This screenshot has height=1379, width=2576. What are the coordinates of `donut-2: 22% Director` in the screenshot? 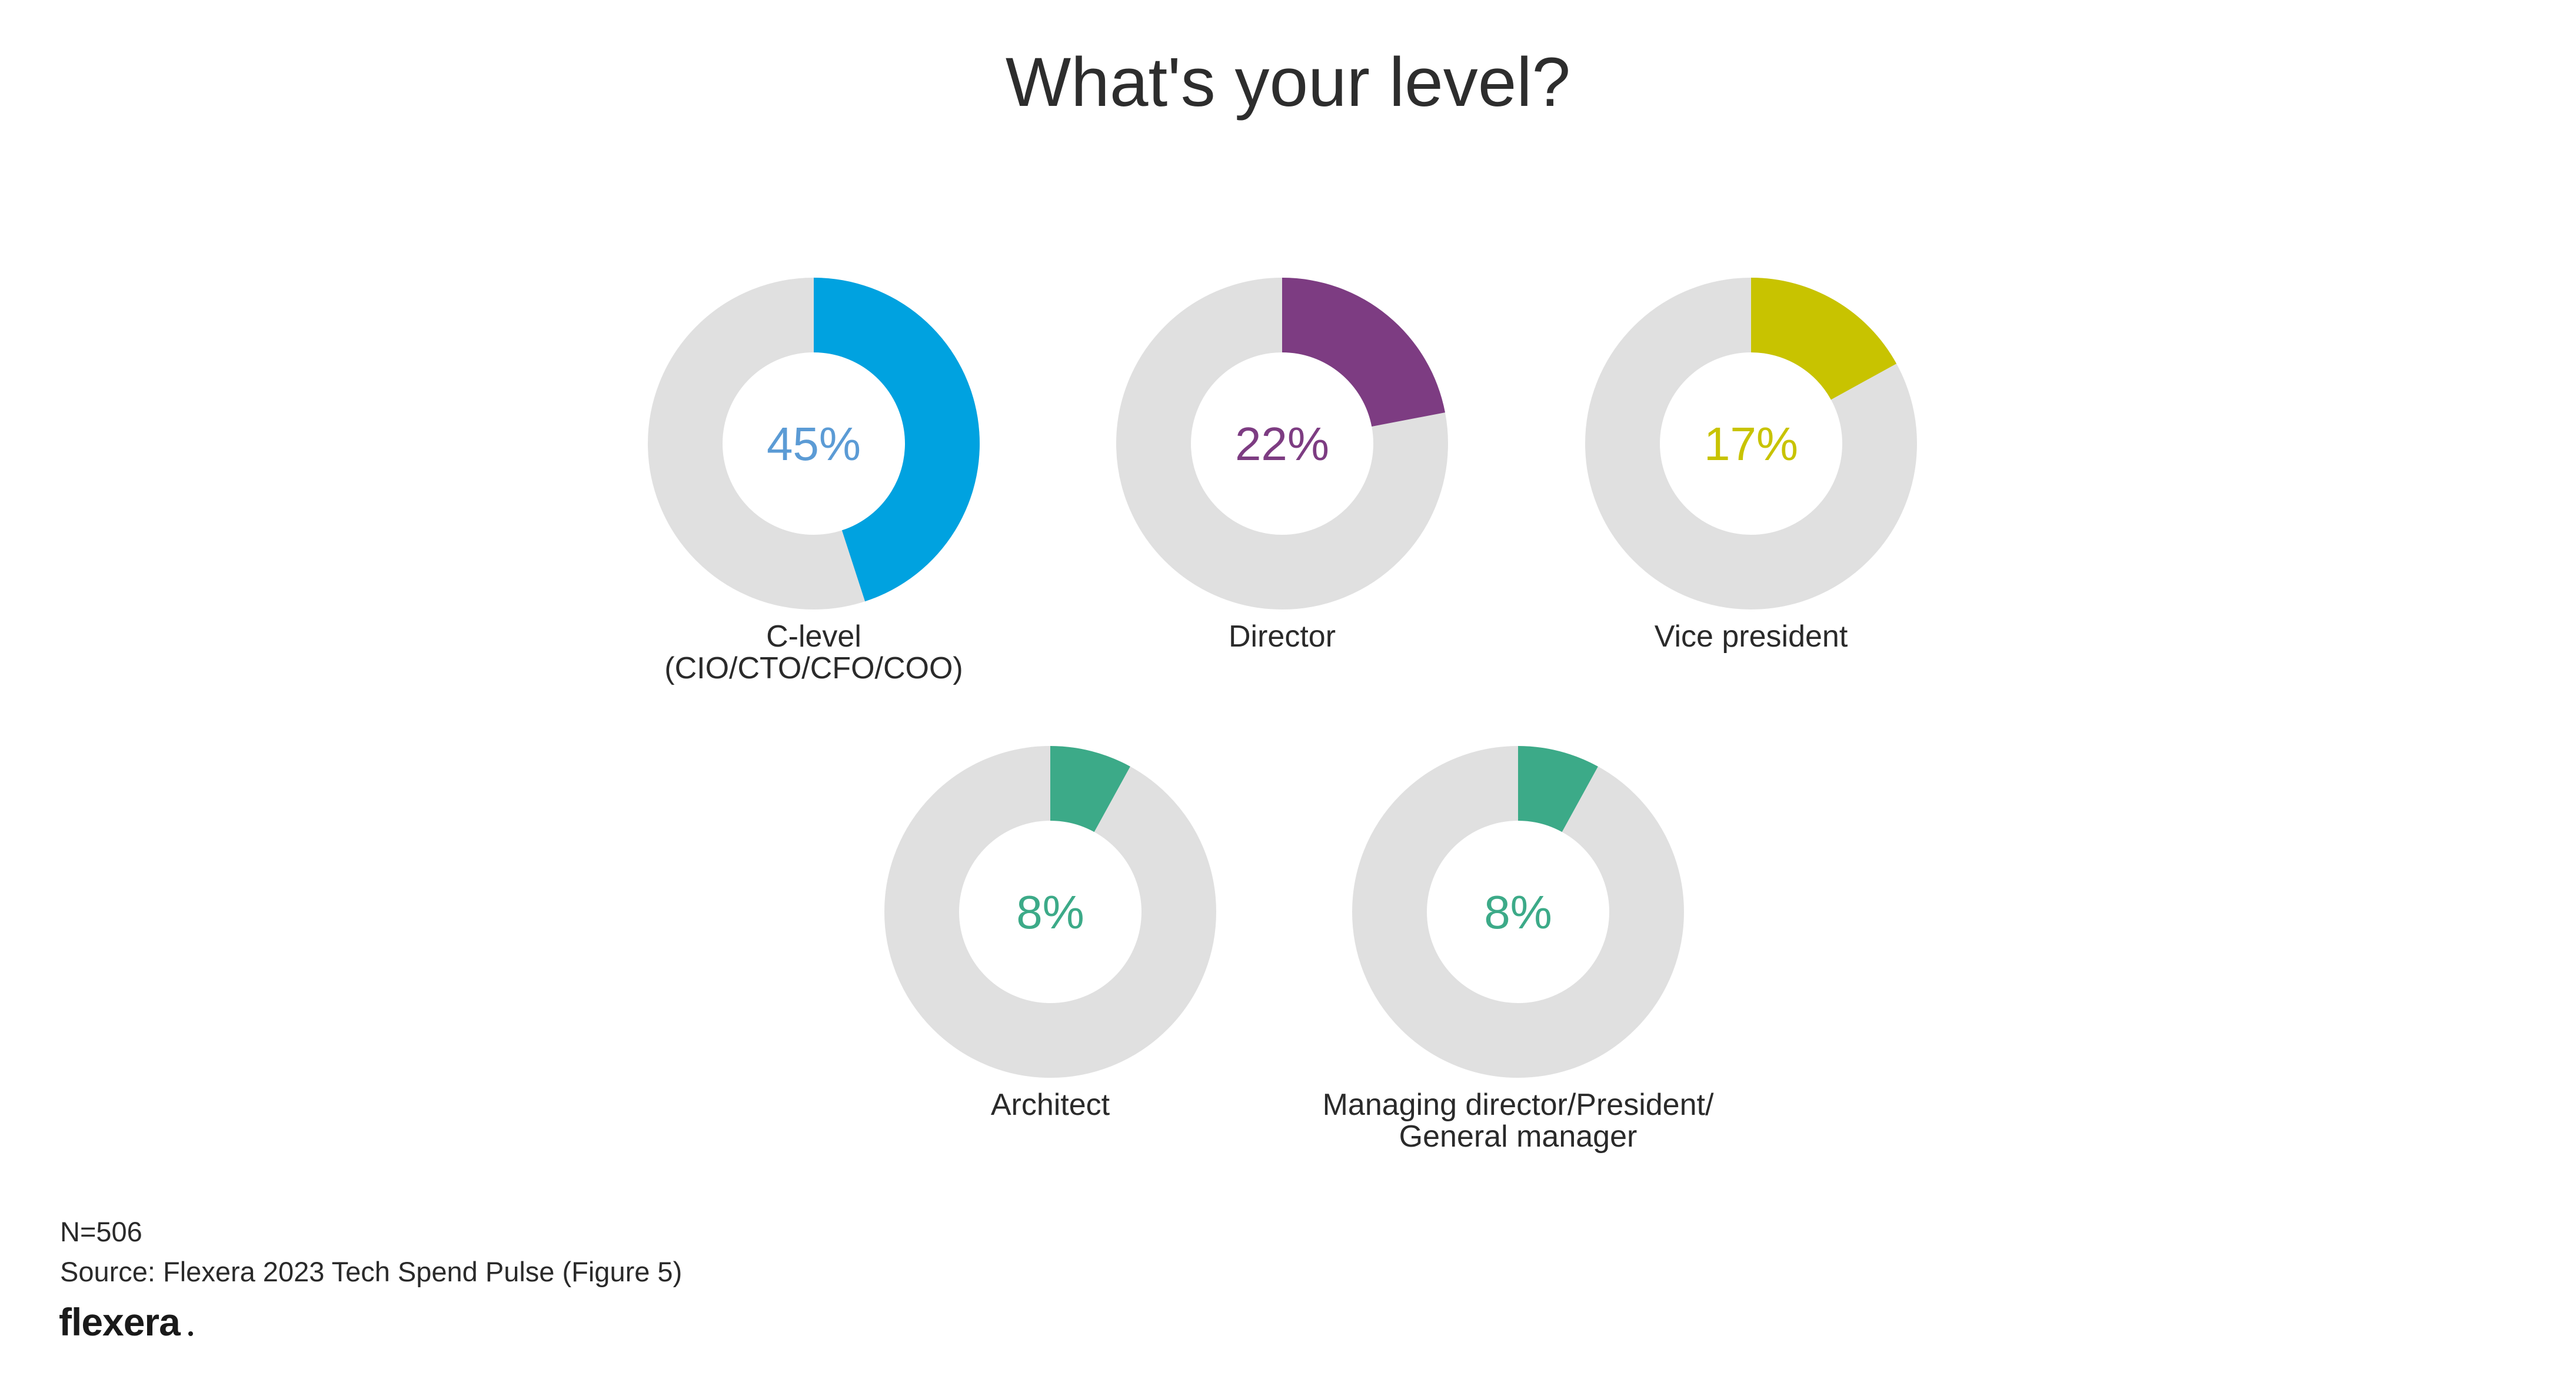 It's located at (1282, 466).